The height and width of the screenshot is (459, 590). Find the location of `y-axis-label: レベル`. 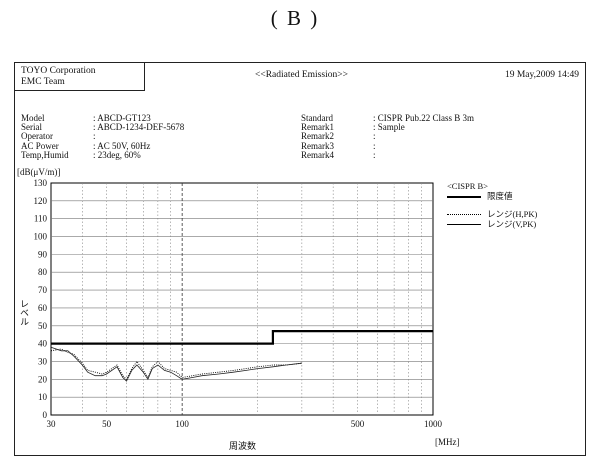

y-axis-label: レベル is located at coordinates (24, 312).